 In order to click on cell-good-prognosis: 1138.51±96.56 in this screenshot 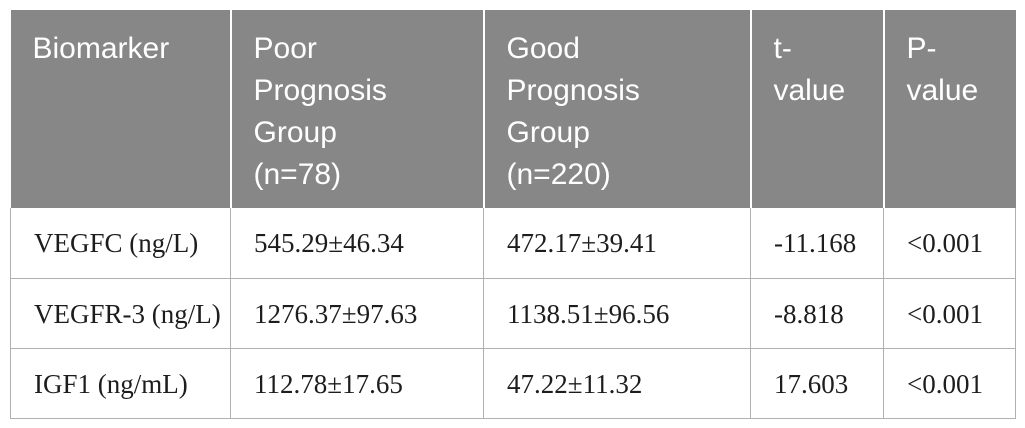, I will do `click(617, 313)`.